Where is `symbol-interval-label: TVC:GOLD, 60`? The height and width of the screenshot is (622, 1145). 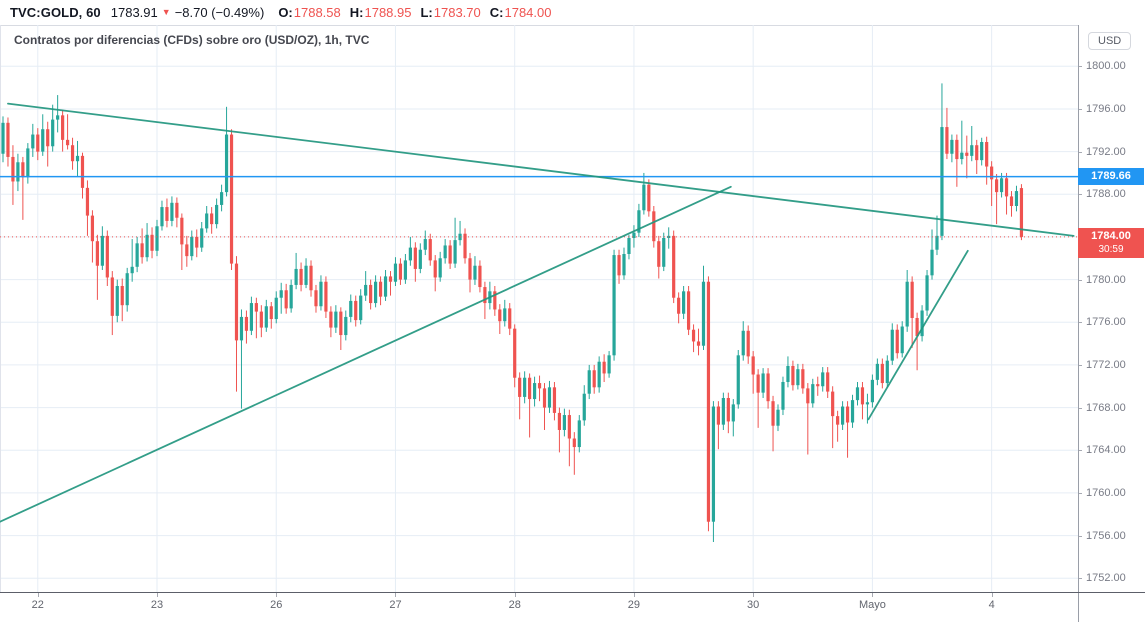 symbol-interval-label: TVC:GOLD, 60 is located at coordinates (55, 12).